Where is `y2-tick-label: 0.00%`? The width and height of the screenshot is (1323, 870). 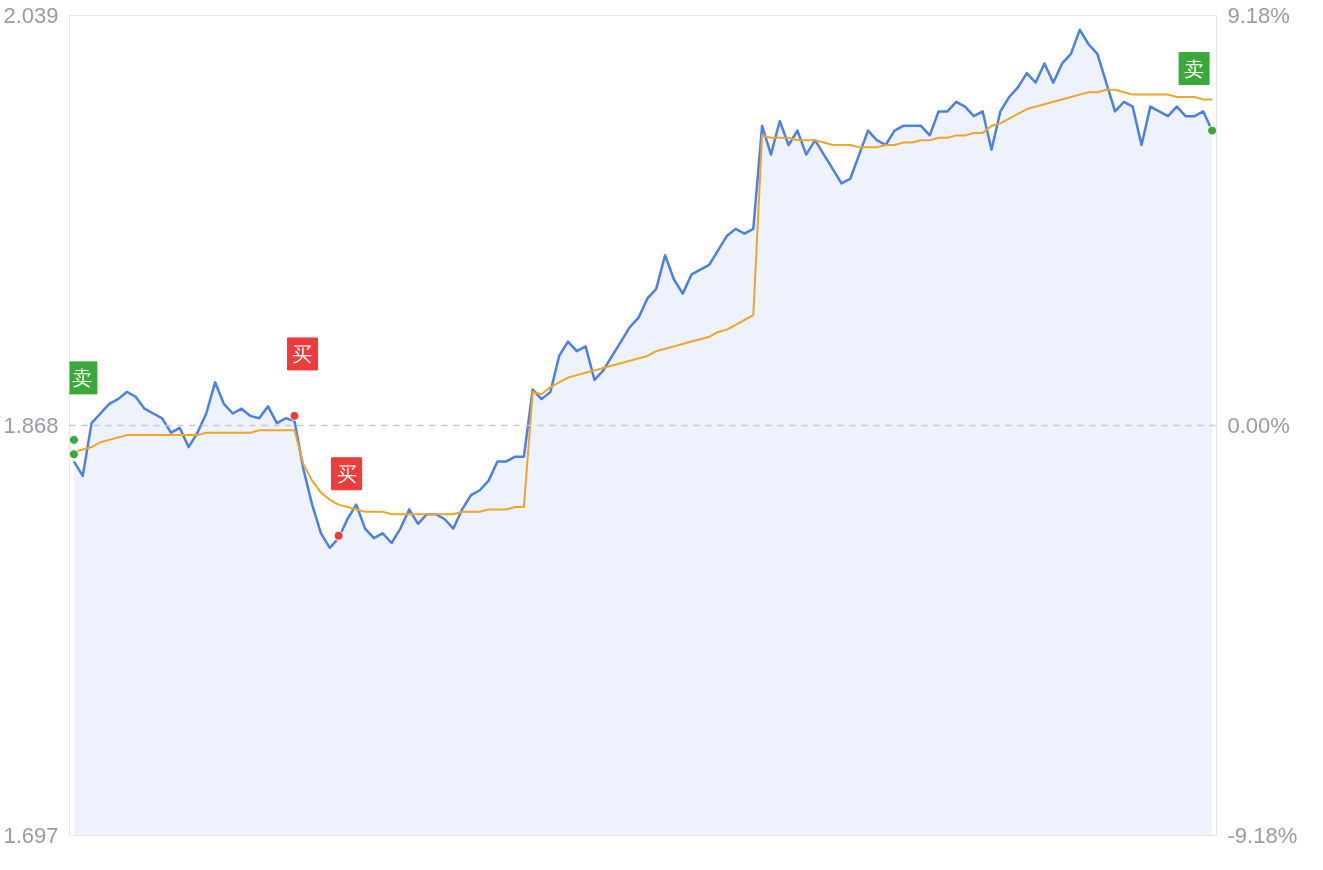 y2-tick-label: 0.00% is located at coordinates (1258, 425).